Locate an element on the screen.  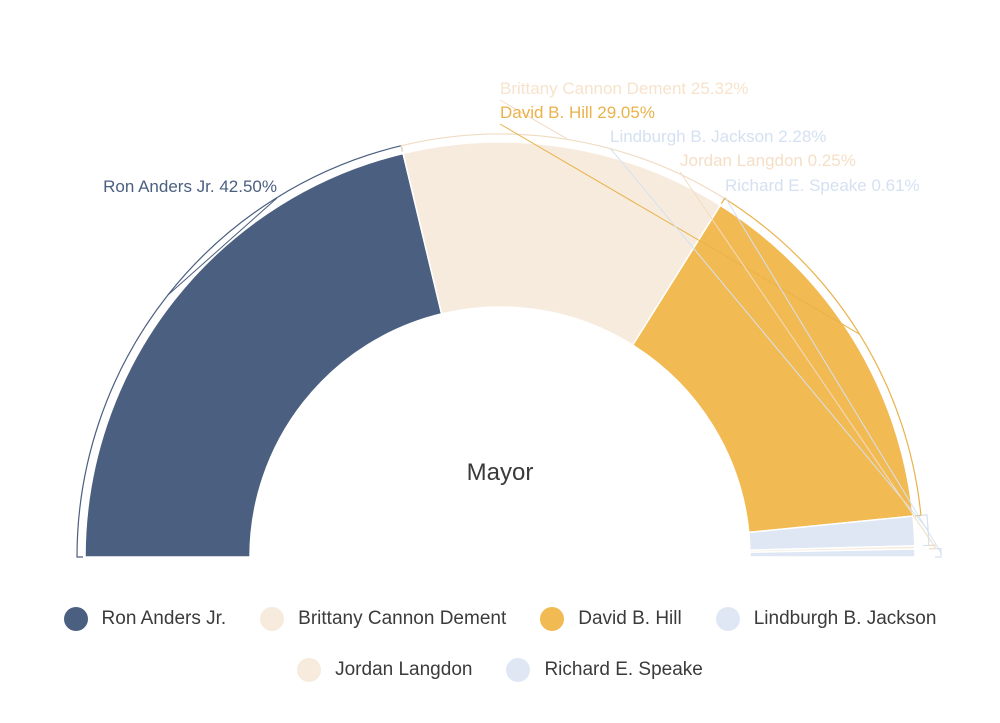
legend-item: Jordan Langdon is located at coordinates (384, 670).